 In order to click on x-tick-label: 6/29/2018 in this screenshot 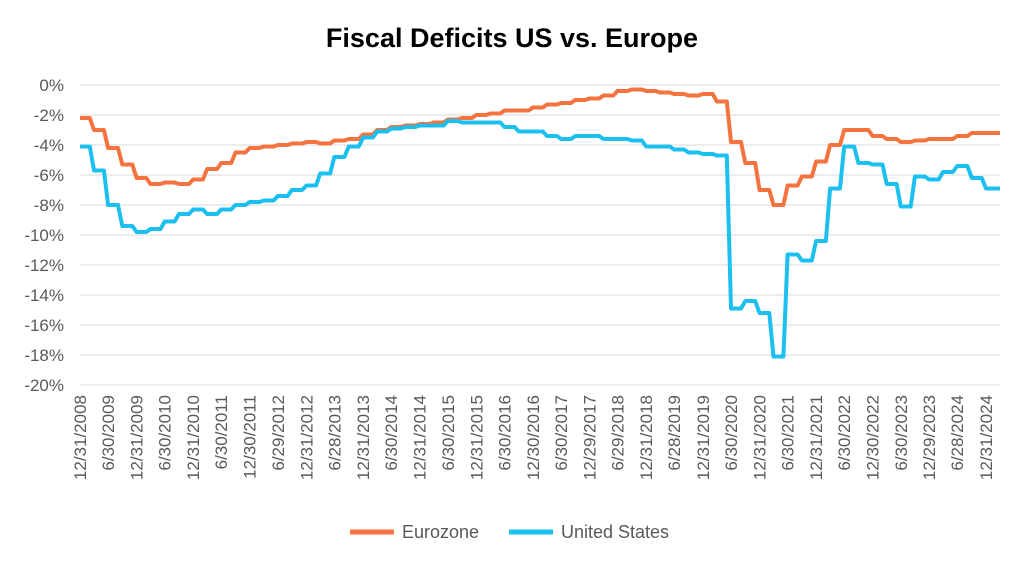, I will do `click(618, 433)`.